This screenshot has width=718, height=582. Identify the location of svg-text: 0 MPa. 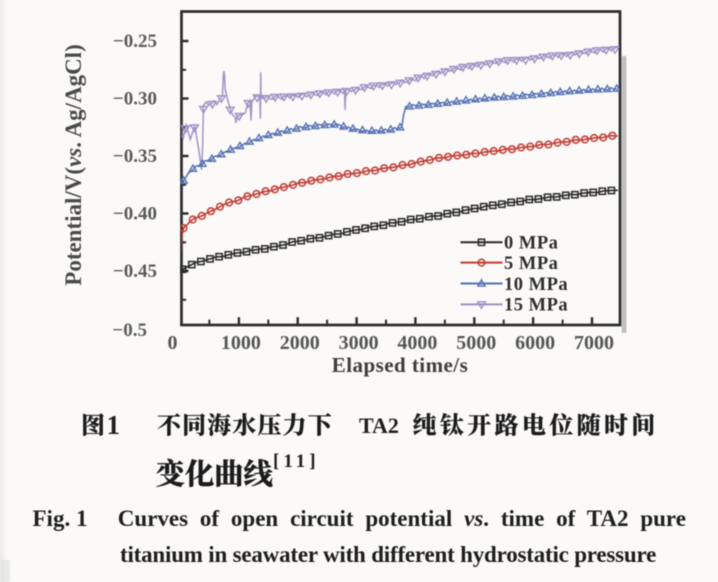
(531, 244).